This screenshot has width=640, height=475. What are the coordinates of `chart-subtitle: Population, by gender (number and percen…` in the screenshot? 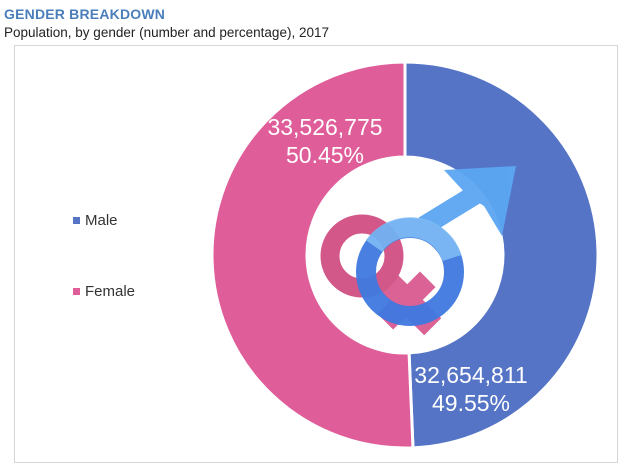 It's located at (166, 32).